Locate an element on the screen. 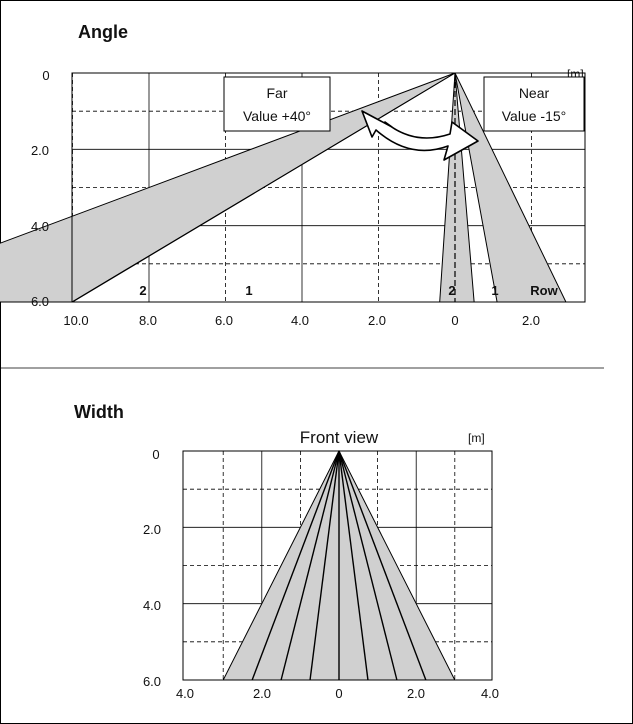  angle-x-tick: 0 is located at coordinates (454, 320).